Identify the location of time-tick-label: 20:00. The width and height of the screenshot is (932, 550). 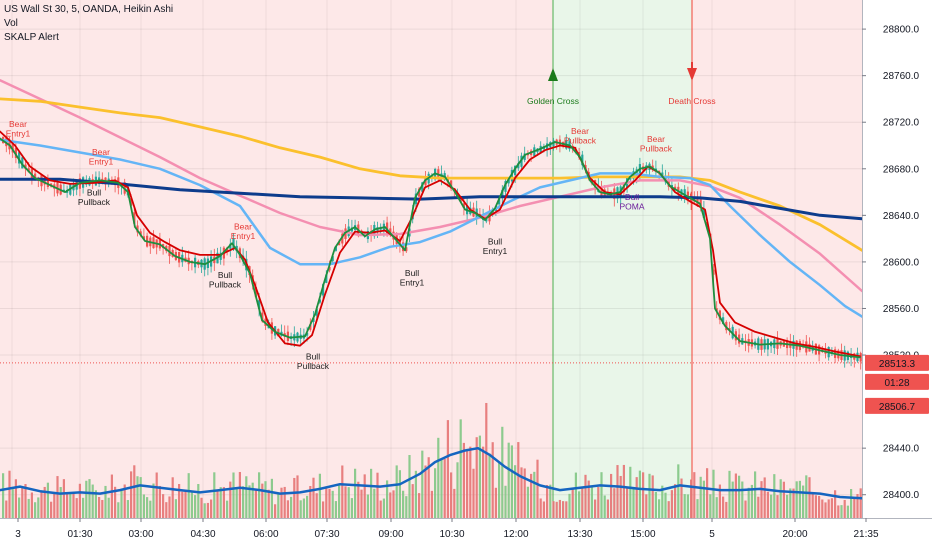
(794, 534).